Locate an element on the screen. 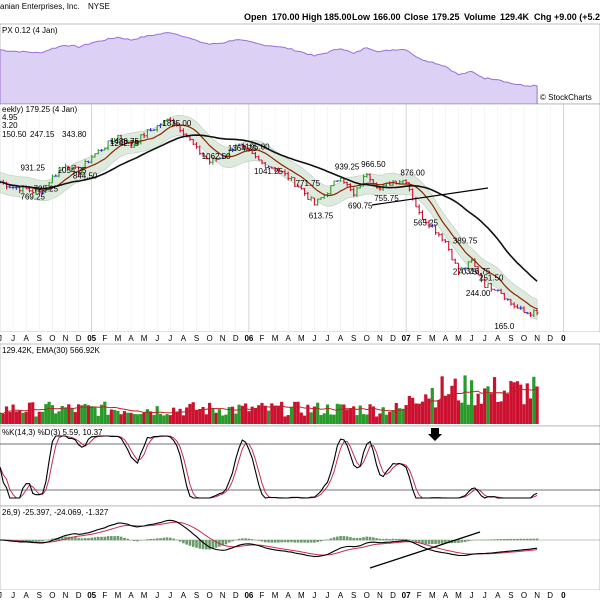 This screenshot has height=600, width=600. price-legend-ma1: 4.95 is located at coordinates (10, 117).